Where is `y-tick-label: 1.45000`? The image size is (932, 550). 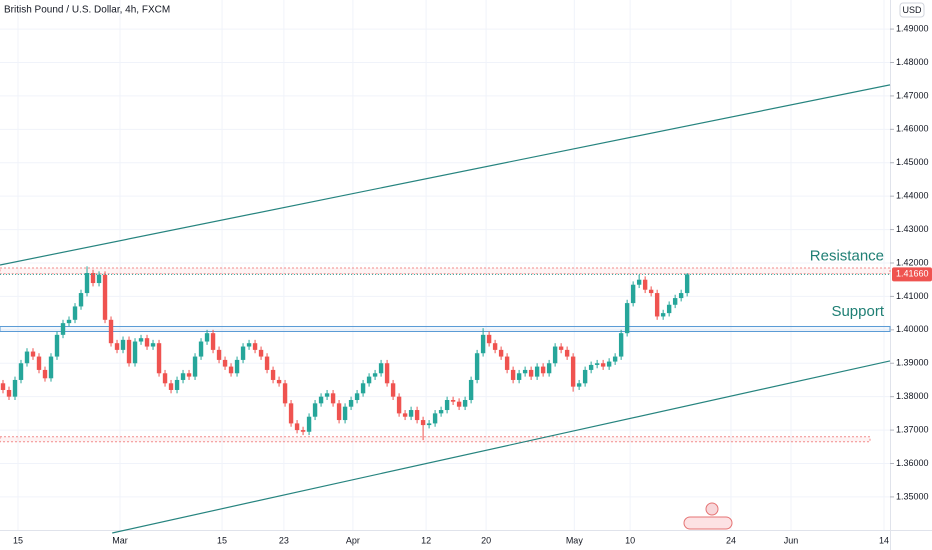 y-tick-label: 1.45000 is located at coordinates (912, 162).